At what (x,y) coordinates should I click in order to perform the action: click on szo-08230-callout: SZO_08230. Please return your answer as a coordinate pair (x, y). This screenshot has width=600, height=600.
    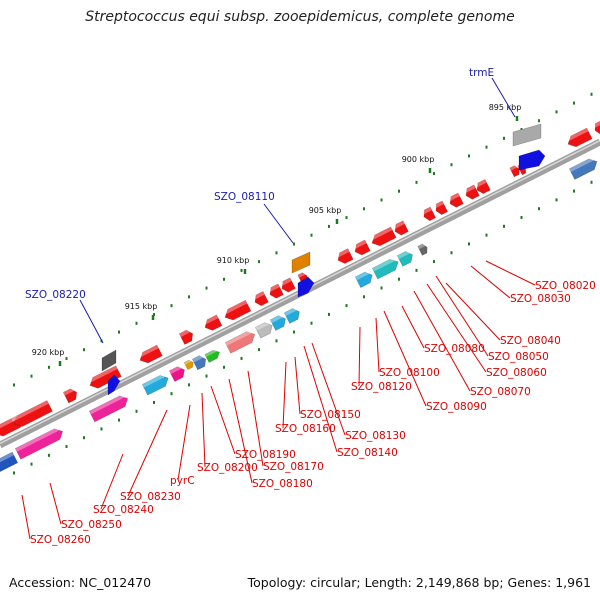
    Looking at the image, I should click on (150, 456).